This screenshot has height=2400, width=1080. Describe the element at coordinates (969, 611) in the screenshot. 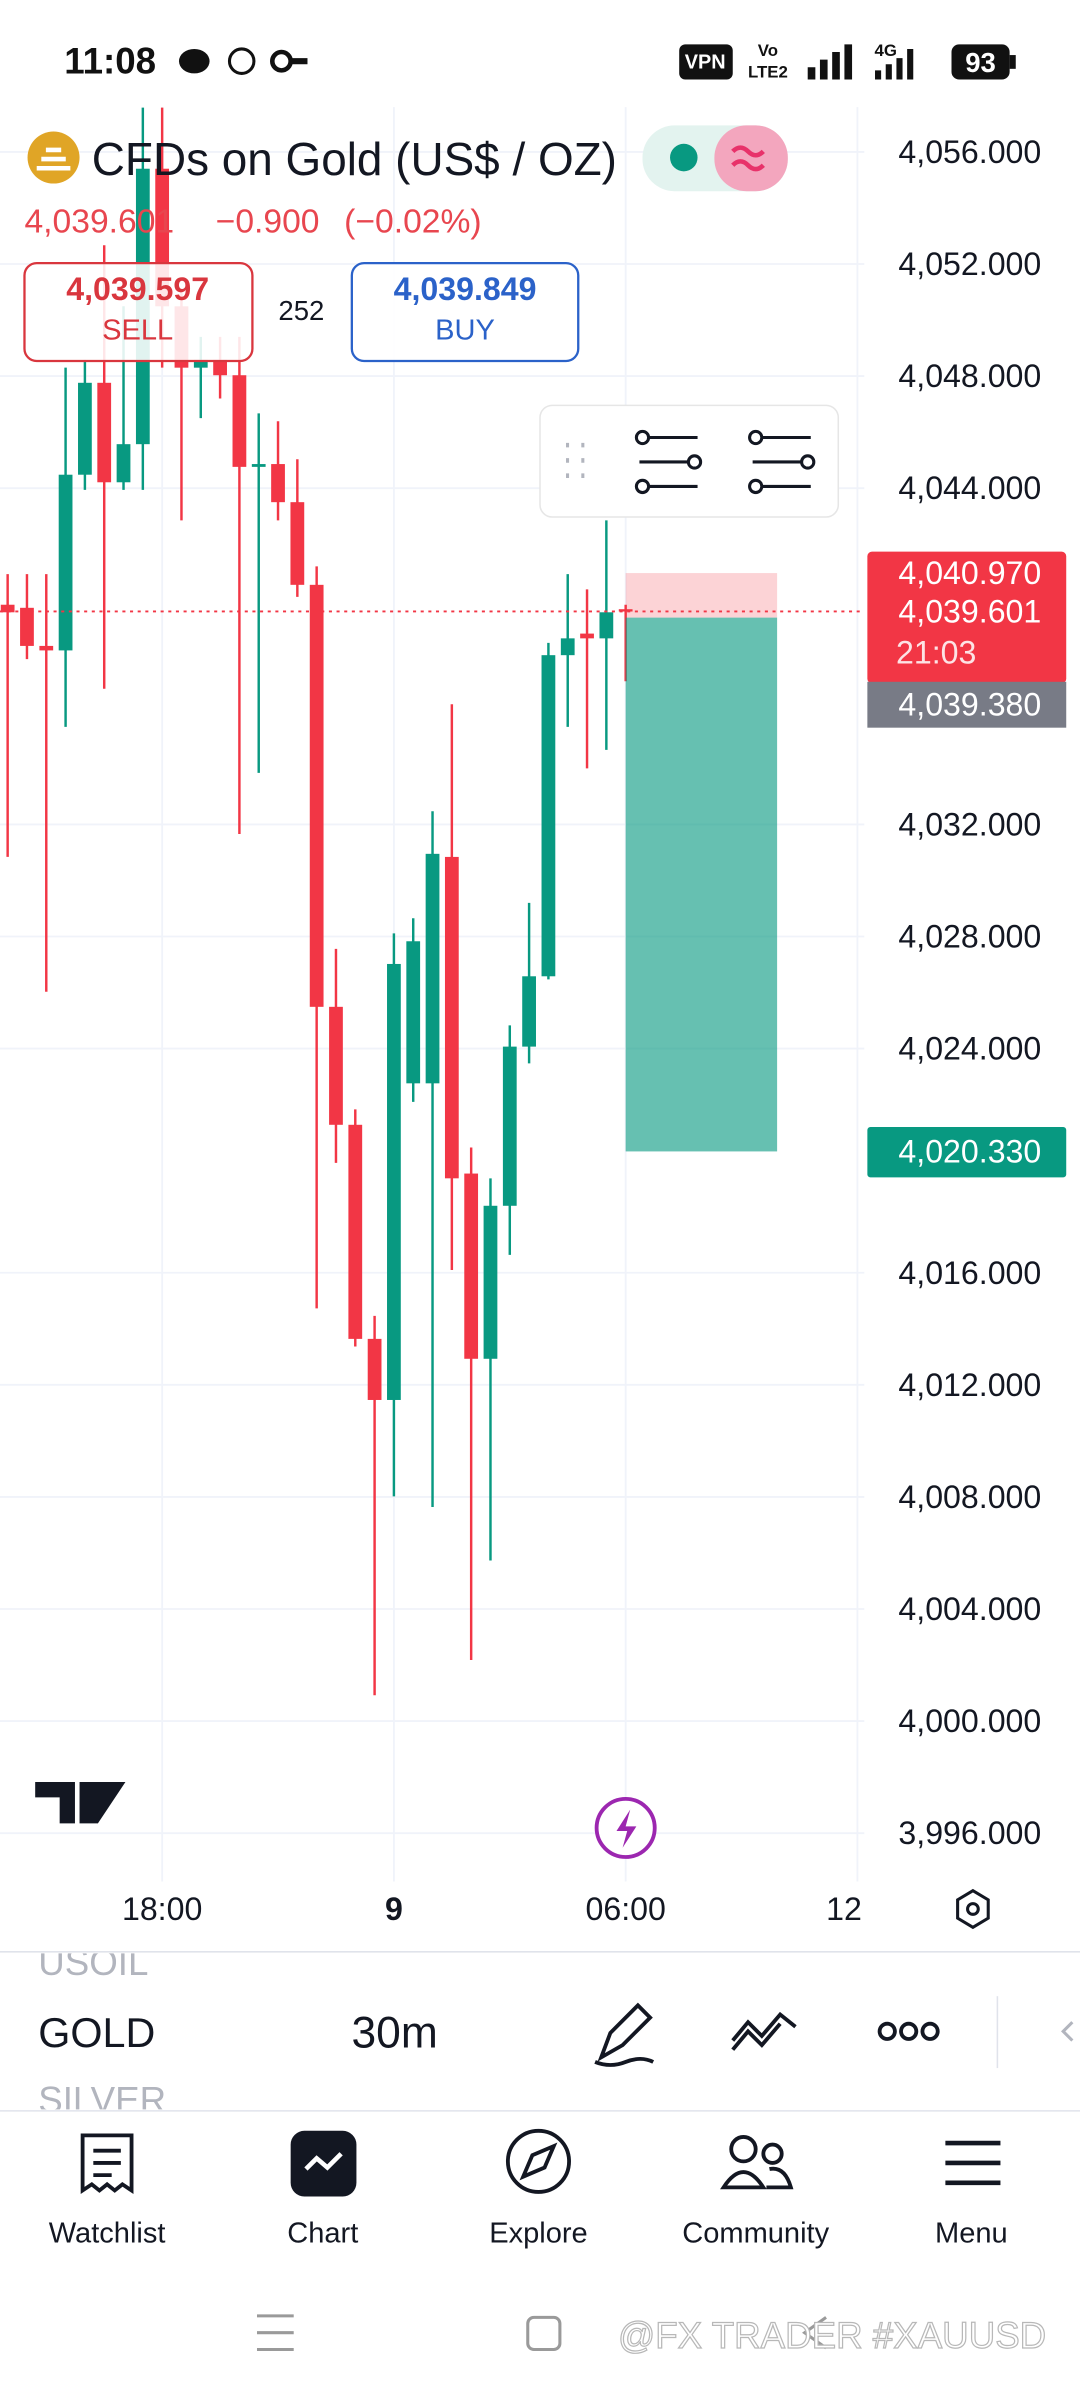

I see `last-price-label: 4,039.601` at that location.